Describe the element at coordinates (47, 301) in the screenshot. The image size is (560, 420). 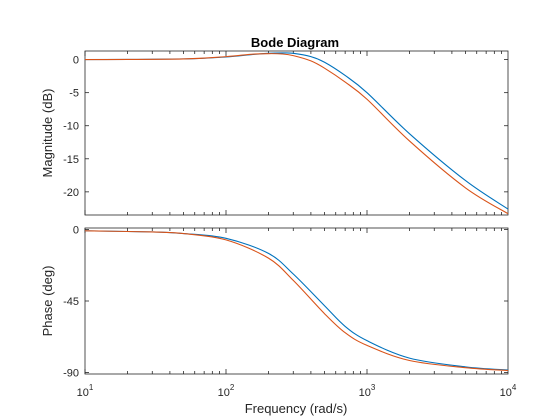
I see `phase-axis-label: Phase (deg)` at that location.